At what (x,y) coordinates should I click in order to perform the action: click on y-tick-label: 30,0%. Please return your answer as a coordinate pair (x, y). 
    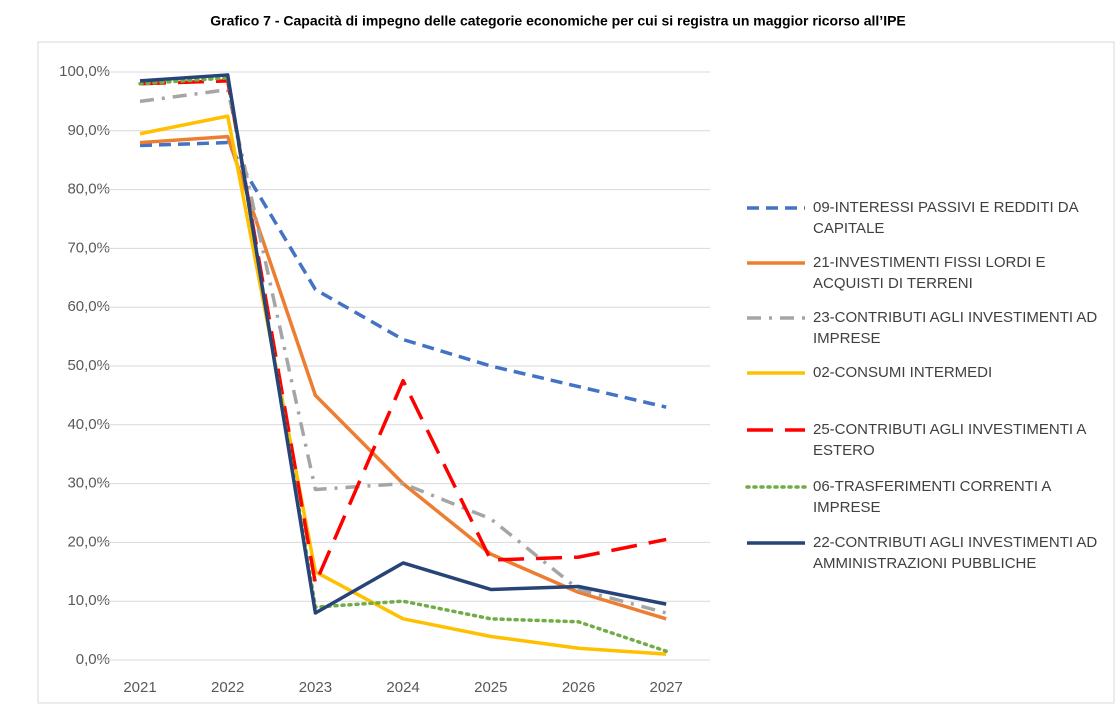
    Looking at the image, I should click on (88, 483).